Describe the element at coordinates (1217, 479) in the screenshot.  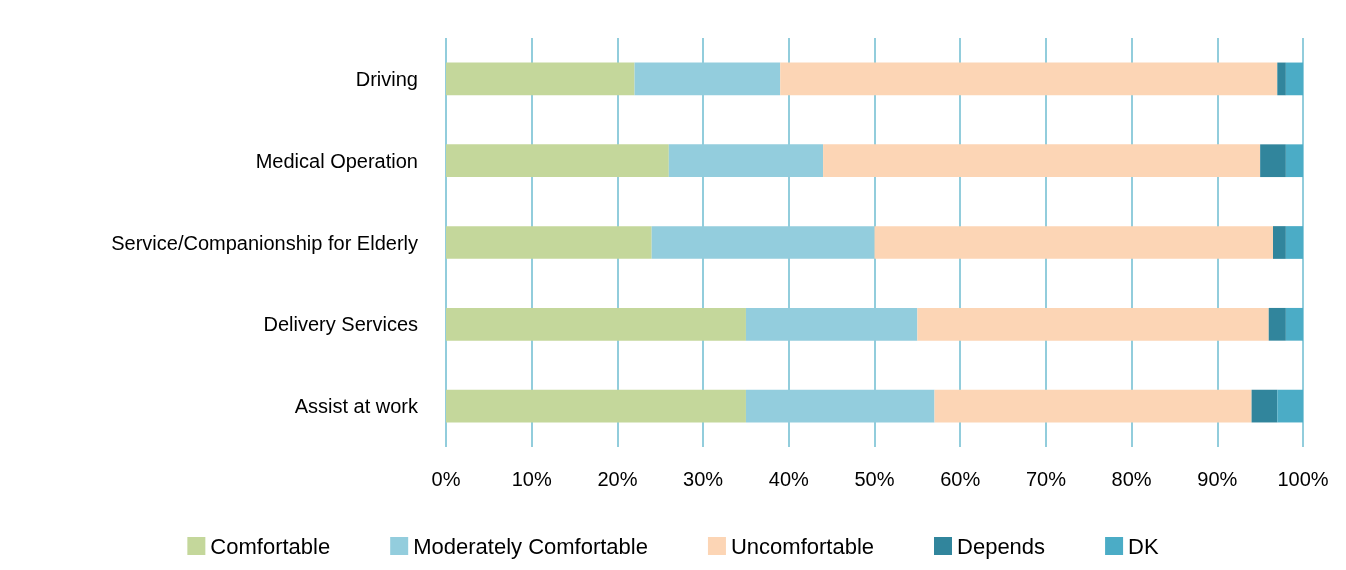
I see `x-tick-label: 90%` at that location.